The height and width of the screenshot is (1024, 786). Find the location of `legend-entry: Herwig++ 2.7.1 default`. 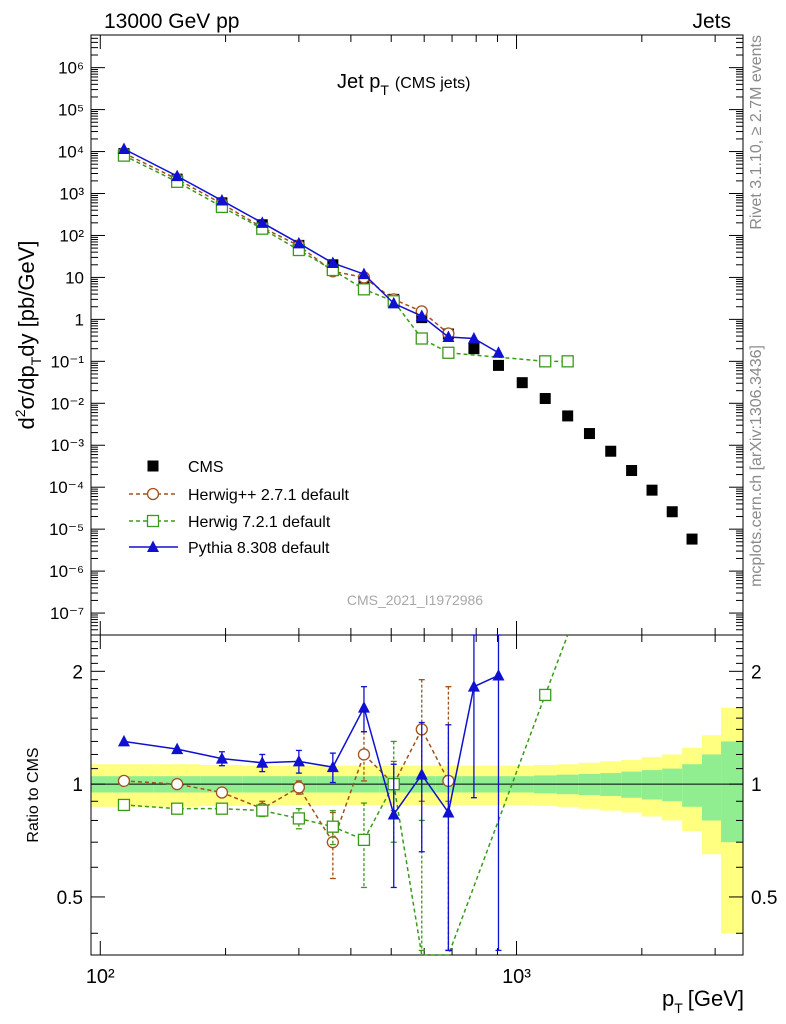

legend-entry: Herwig++ 2.7.1 default is located at coordinates (269, 495).